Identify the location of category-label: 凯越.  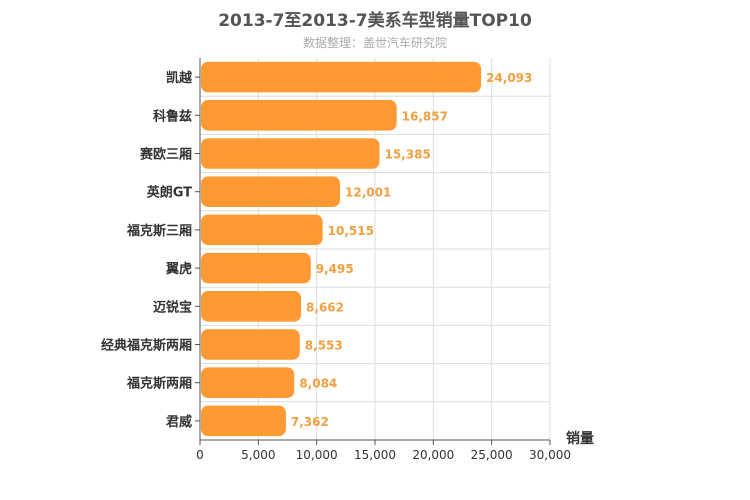
(179, 78).